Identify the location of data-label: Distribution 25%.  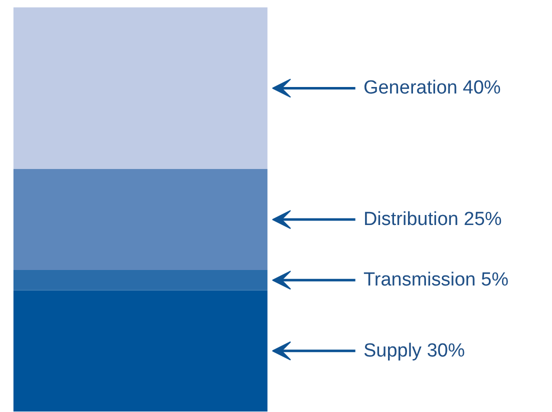
(432, 219).